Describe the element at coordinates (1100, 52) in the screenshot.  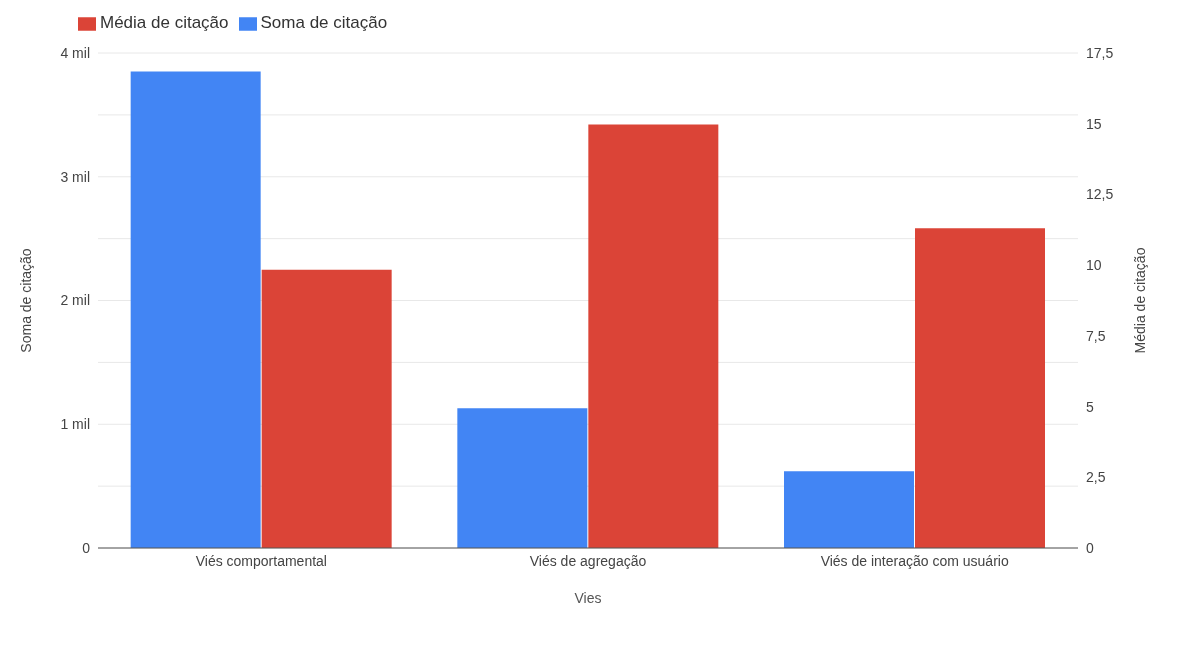
I see `y2-tick-label: 17,5` at that location.